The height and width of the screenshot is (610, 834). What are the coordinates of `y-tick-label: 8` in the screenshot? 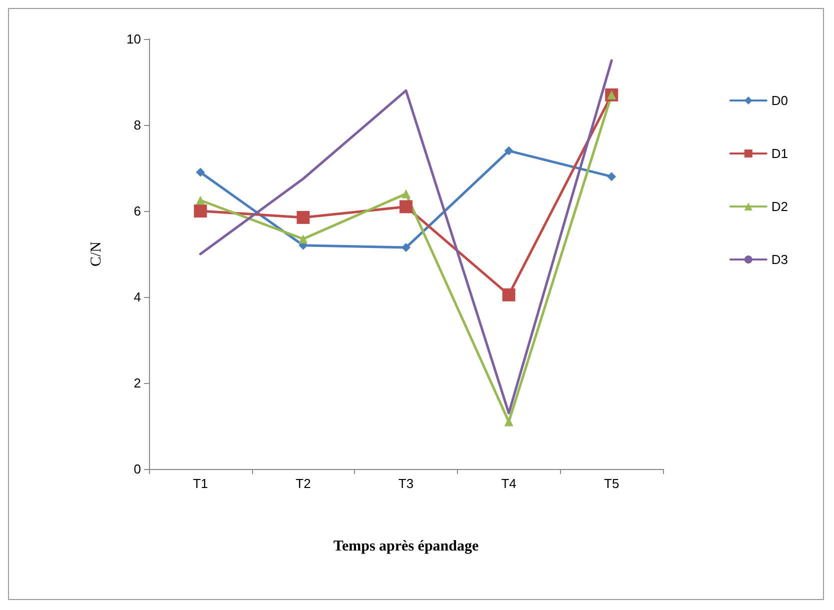 It's located at (137, 125).